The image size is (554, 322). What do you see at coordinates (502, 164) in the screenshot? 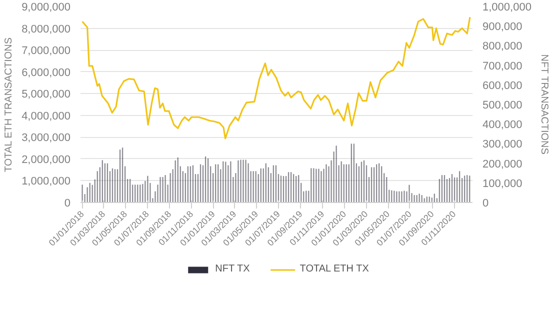
I see `y2-tick-label: 200,000` at bounding box center [502, 164].